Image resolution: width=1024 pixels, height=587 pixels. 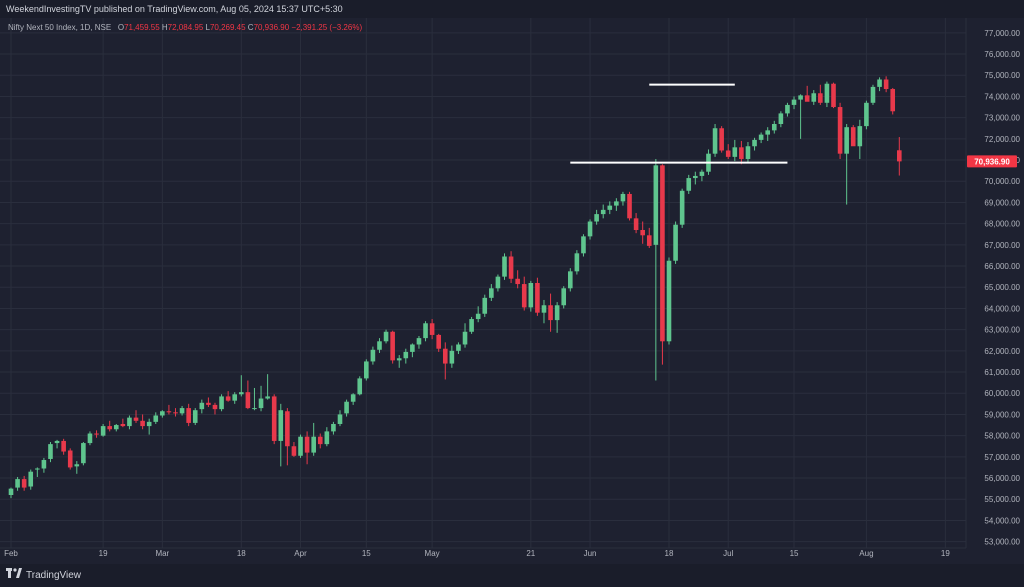 What do you see at coordinates (477, 553) in the screenshot?
I see `time-axis: Feb 19 Mar 18 Apr 15 May 21 Jun 18 Jul 15 Aug 19` at bounding box center [477, 553].